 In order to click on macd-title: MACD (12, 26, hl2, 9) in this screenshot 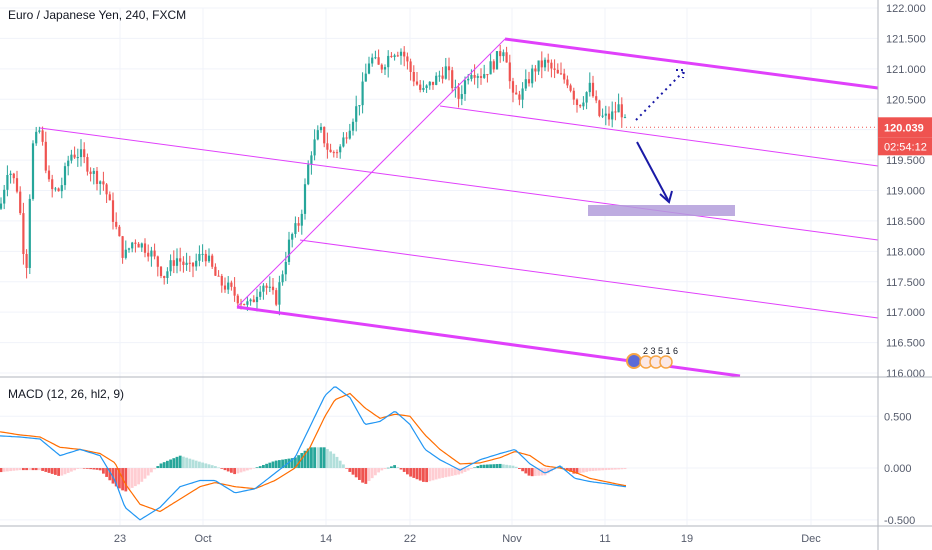, I will do `click(66, 394)`.